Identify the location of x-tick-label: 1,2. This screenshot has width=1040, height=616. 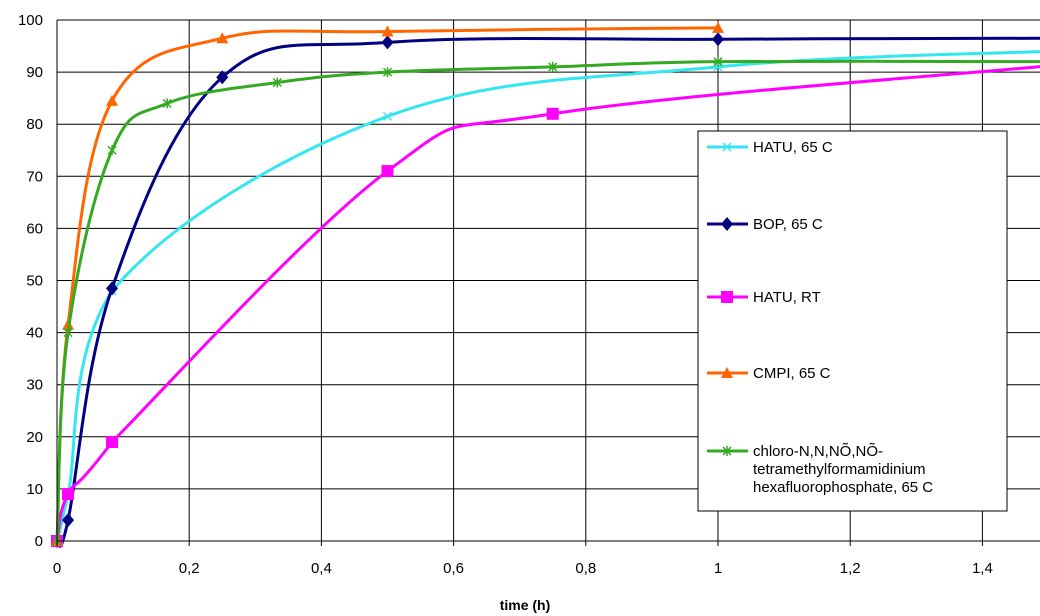
(850, 568).